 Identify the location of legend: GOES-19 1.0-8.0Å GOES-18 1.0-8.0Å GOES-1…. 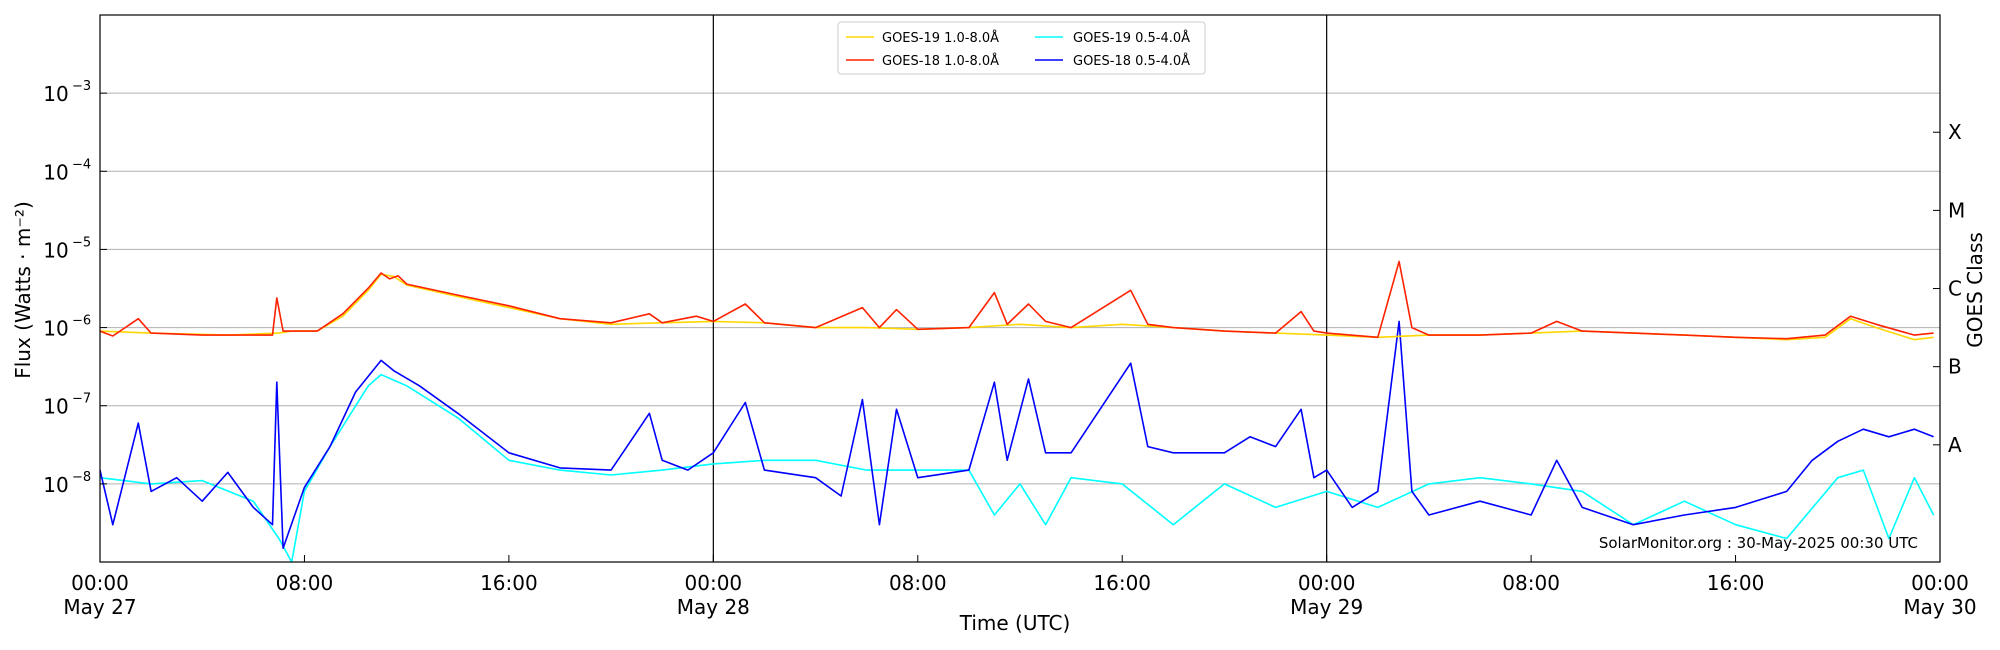
(1021, 48).